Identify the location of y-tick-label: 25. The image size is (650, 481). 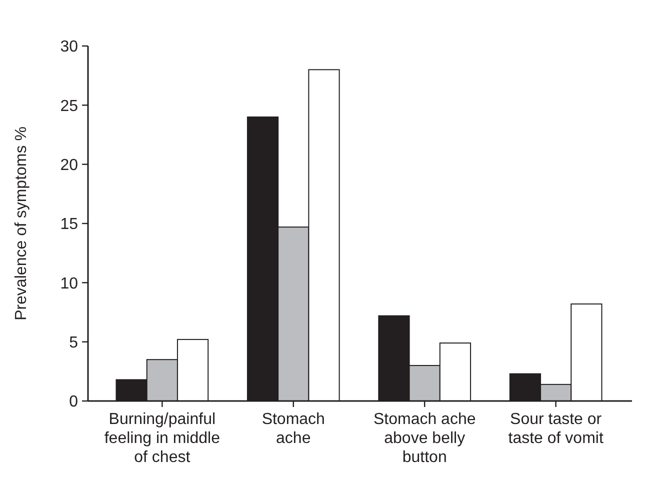
(69, 106).